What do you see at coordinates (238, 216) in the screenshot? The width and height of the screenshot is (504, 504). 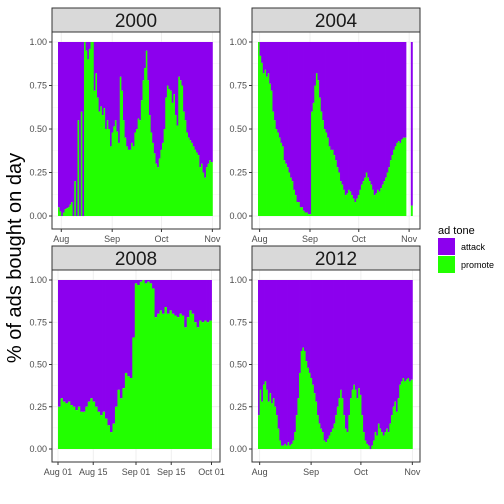 I see `y-tick-label: 0.00` at bounding box center [238, 216].